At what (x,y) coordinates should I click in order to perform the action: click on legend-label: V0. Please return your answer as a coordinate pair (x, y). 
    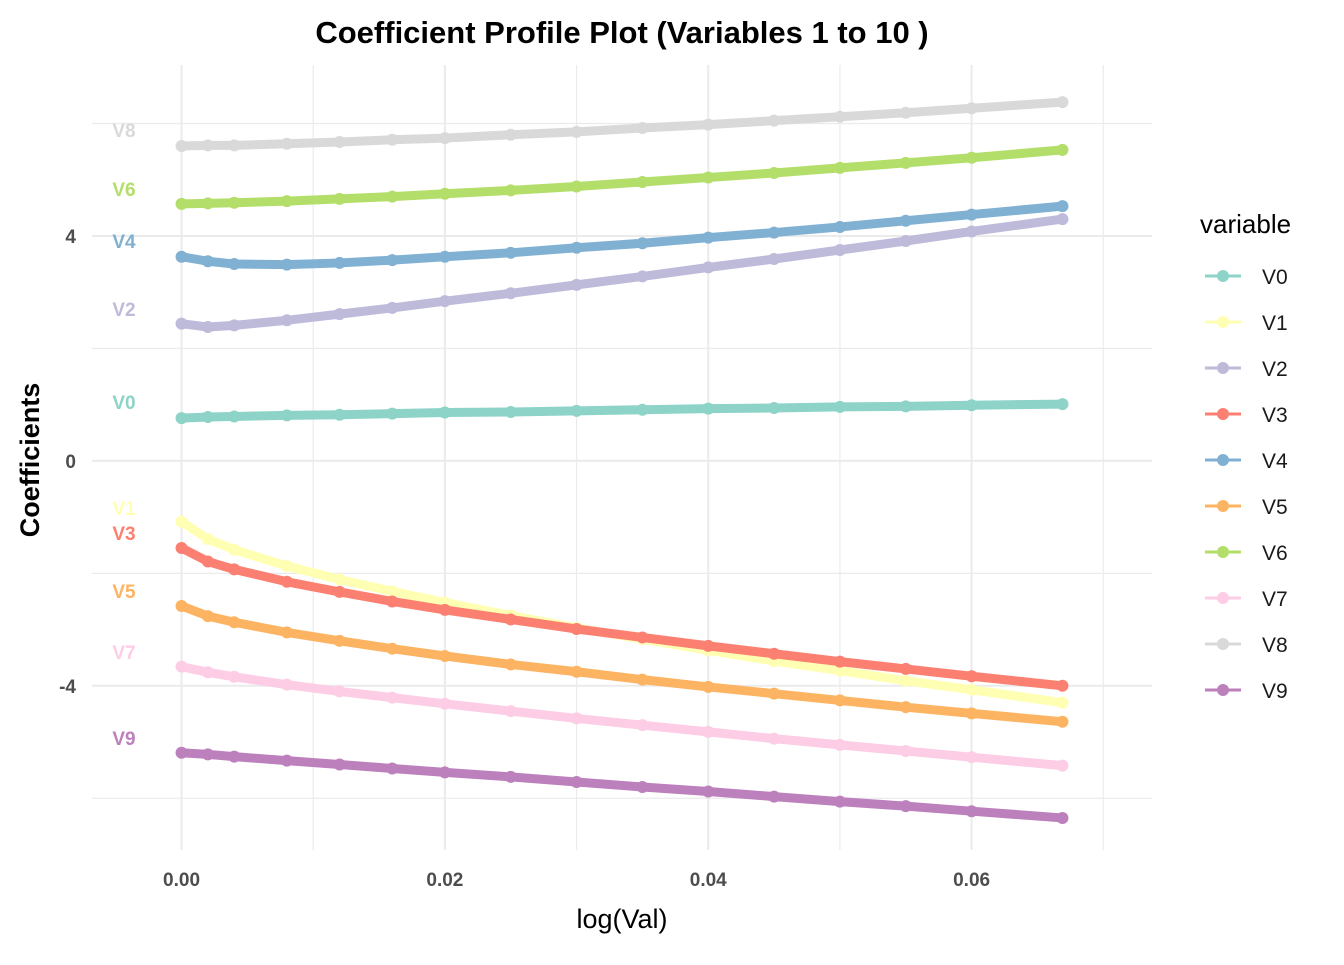
    Looking at the image, I should click on (1275, 277).